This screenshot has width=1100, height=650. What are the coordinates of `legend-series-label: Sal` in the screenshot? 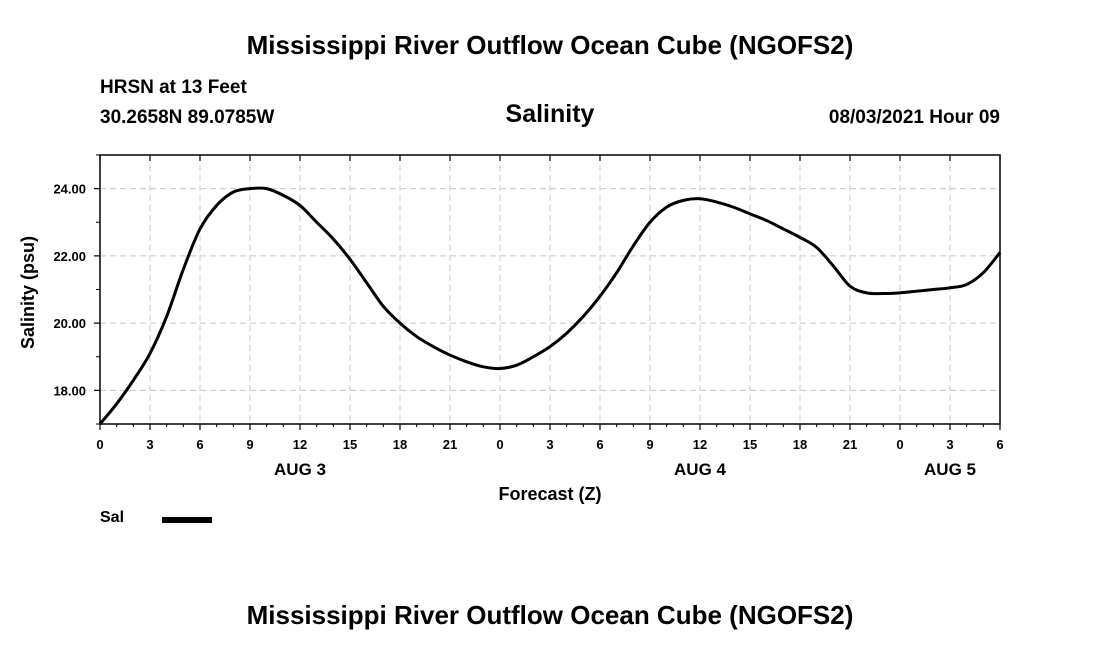 It's located at (112, 517).